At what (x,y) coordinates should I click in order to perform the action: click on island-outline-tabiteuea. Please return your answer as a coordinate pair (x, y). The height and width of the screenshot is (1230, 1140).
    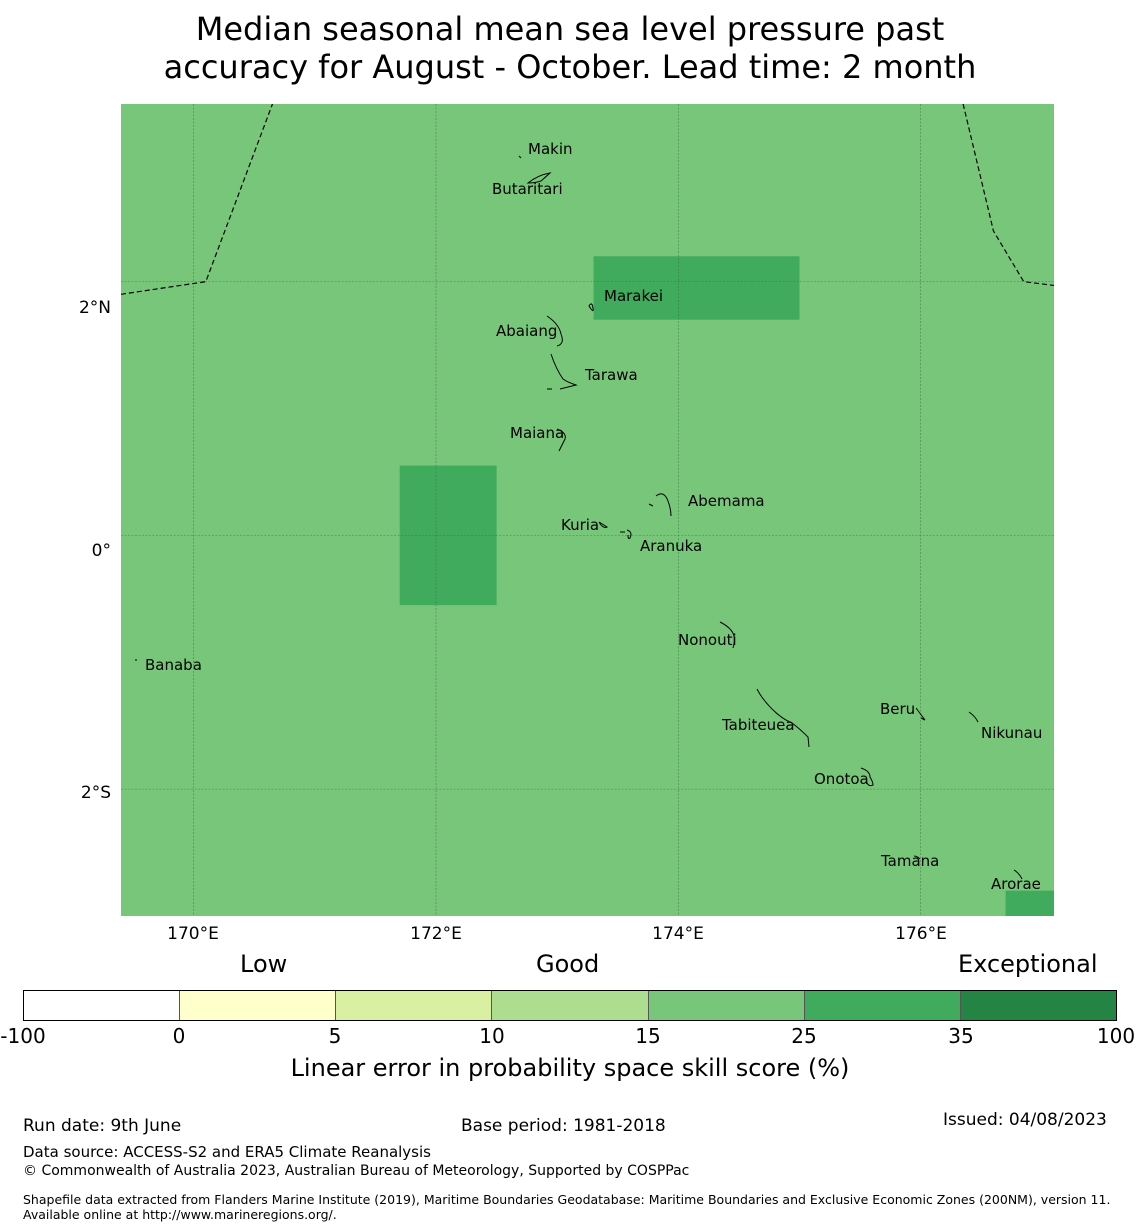
    Looking at the image, I should click on (783, 718).